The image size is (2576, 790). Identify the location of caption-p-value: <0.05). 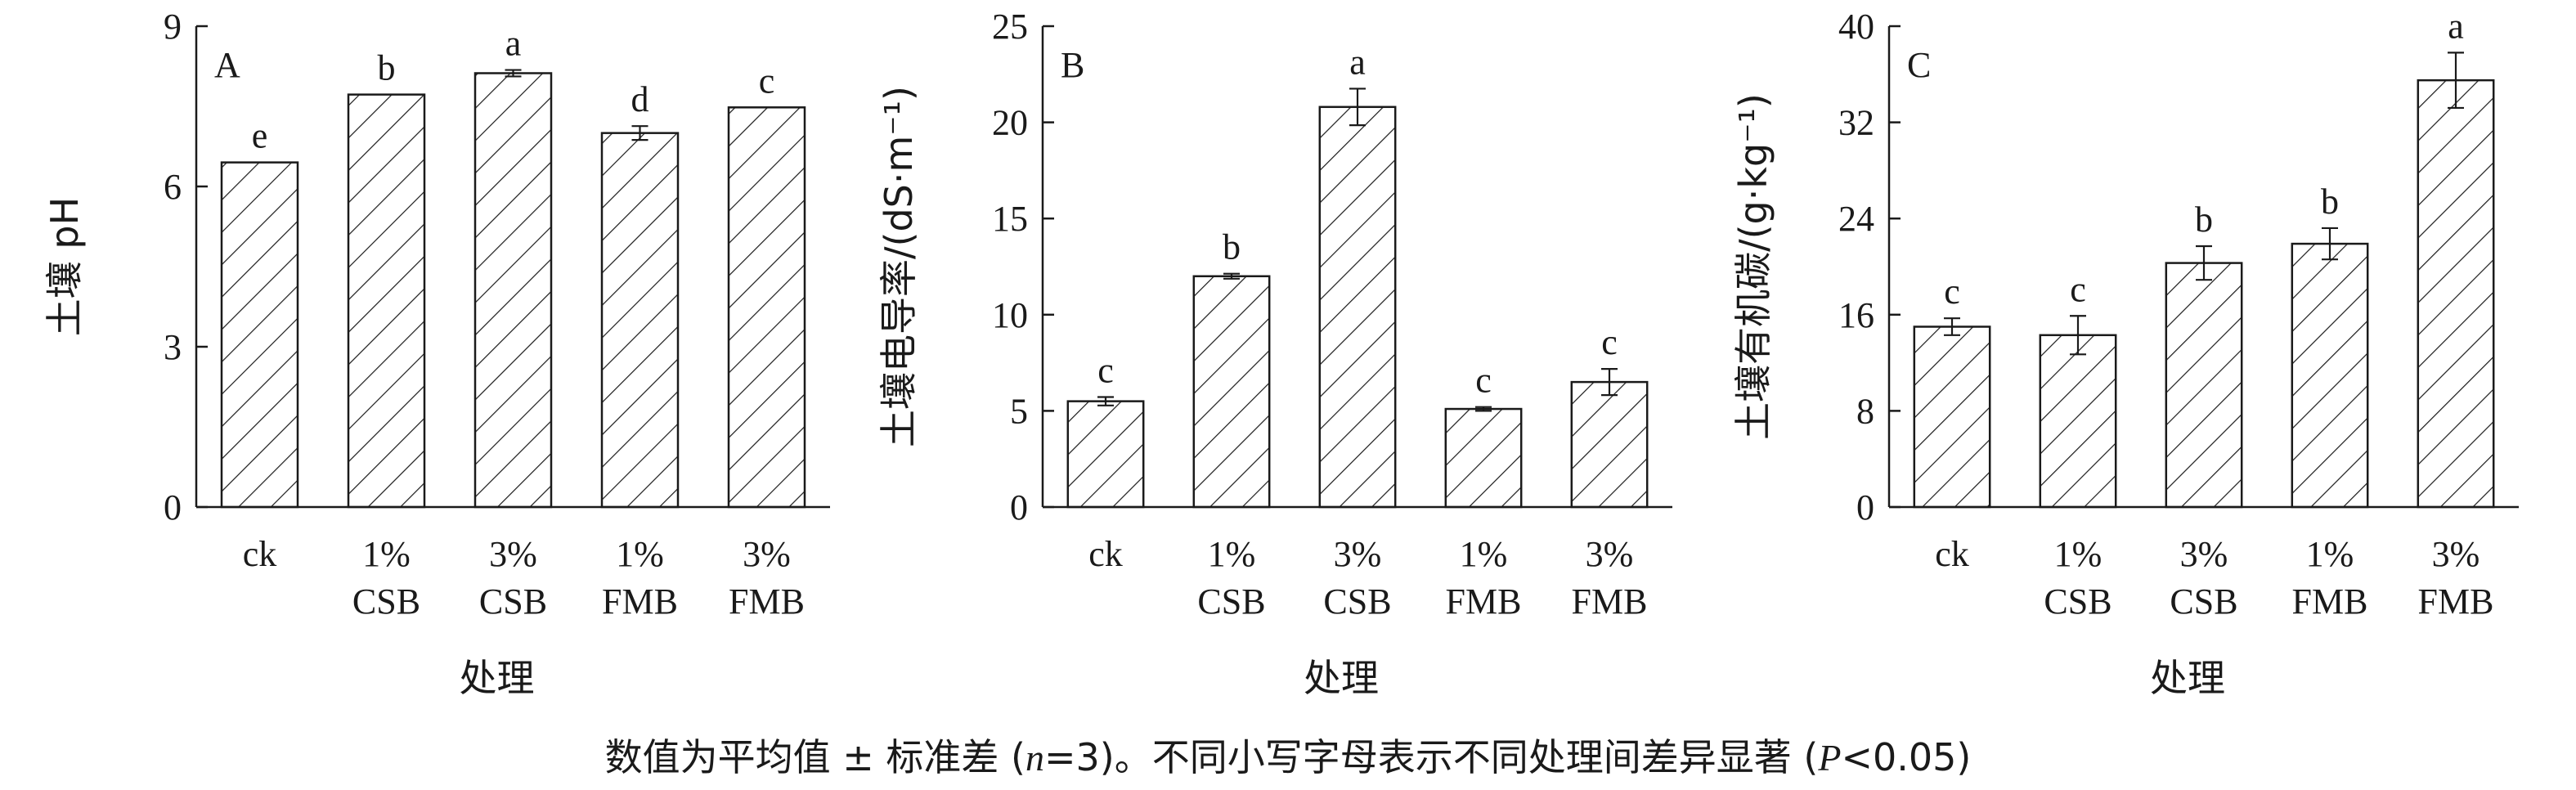
(1906, 757).